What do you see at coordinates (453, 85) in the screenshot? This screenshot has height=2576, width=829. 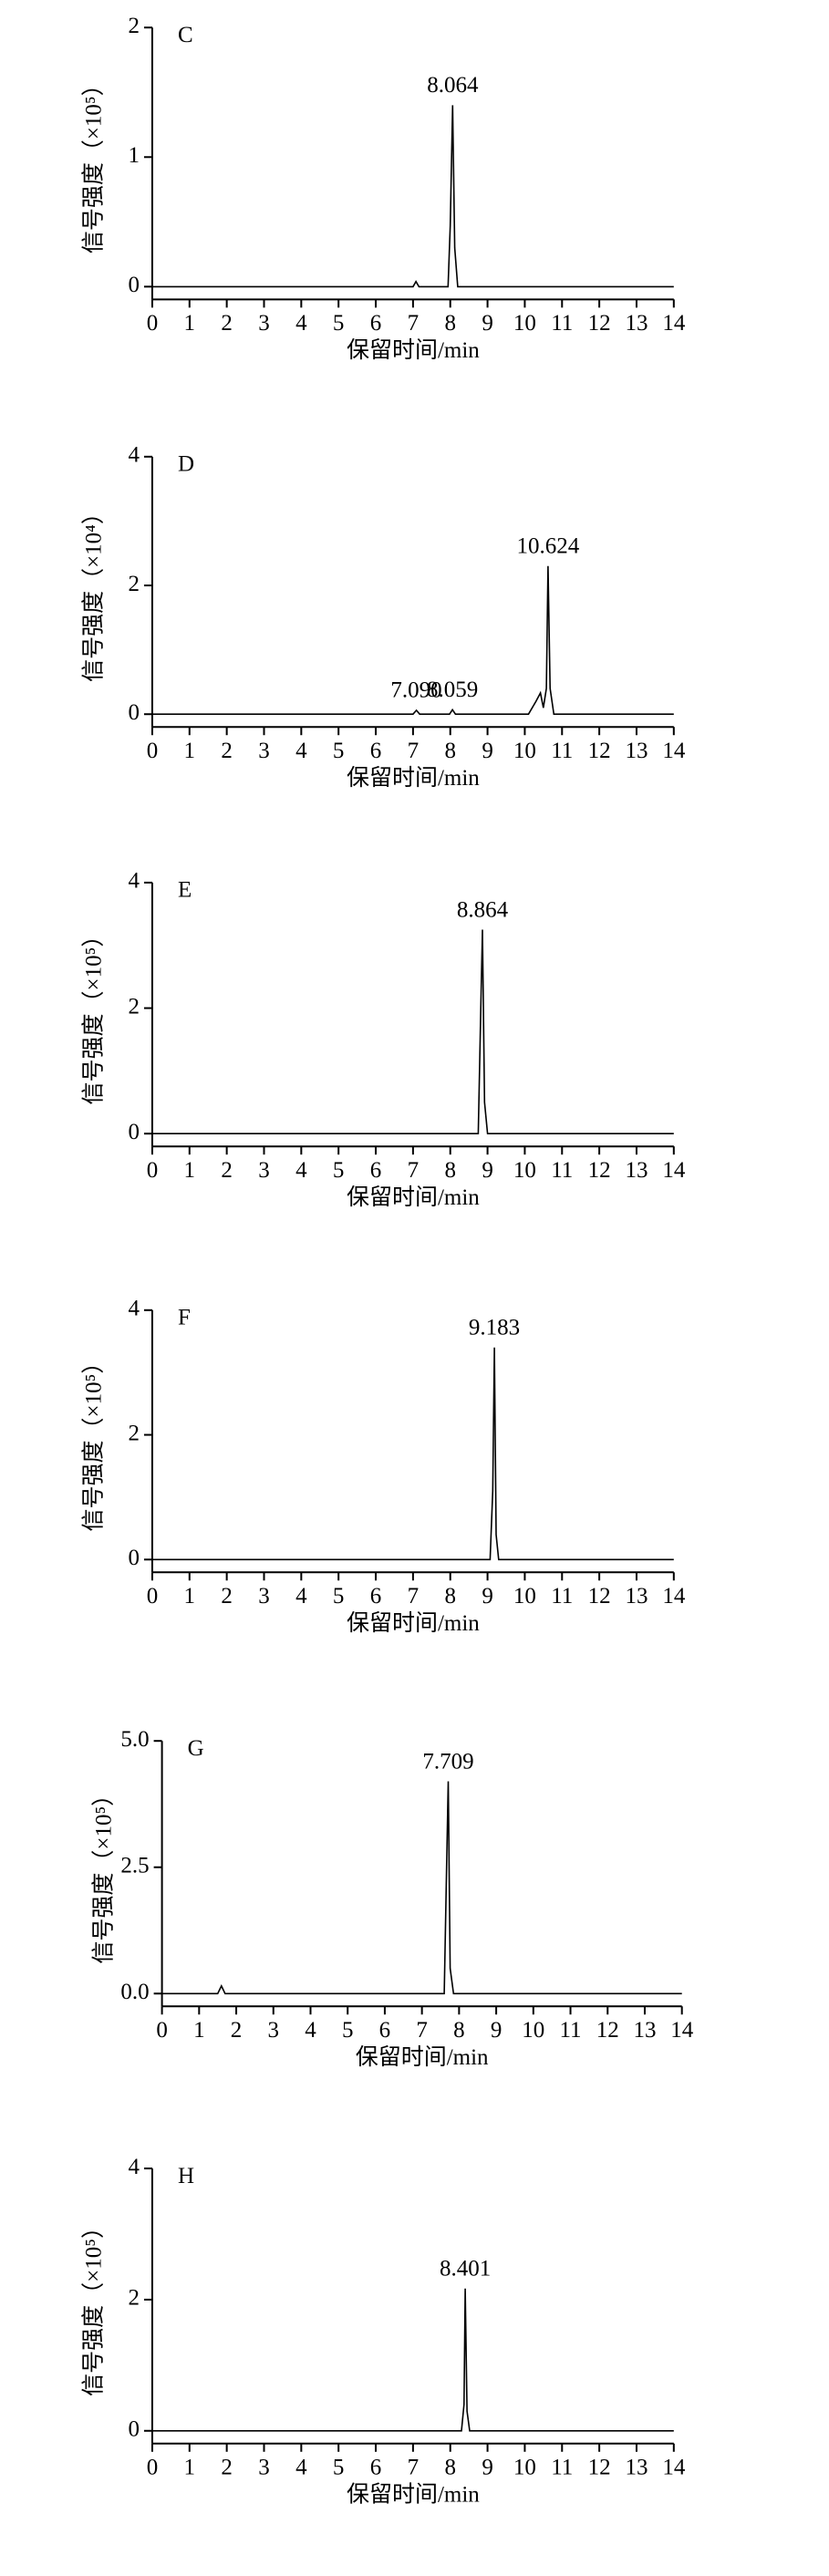 I see `peak-label: 8.064` at bounding box center [453, 85].